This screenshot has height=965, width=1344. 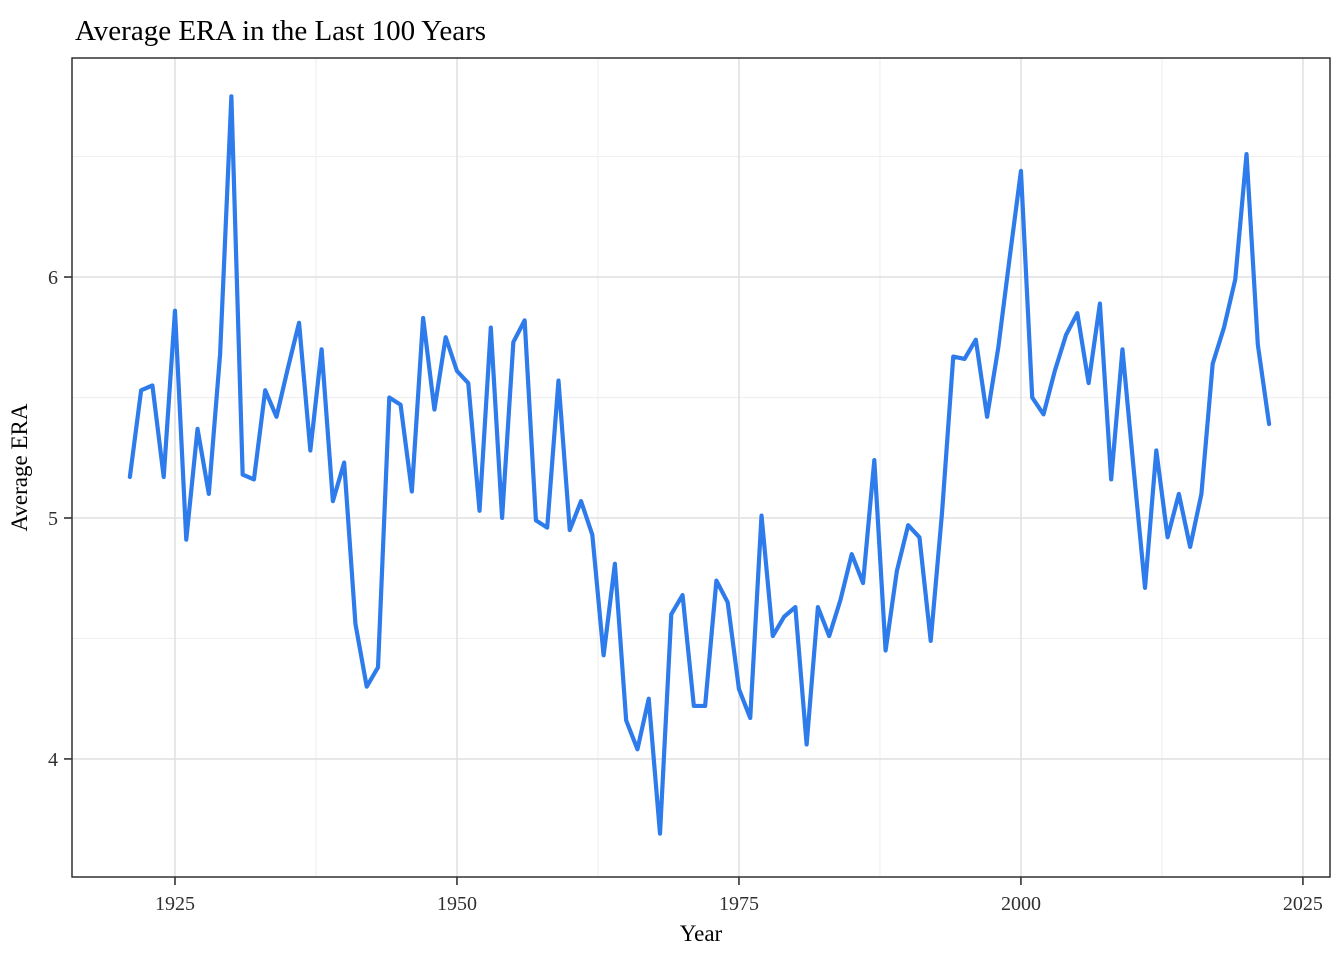 What do you see at coordinates (739, 904) in the screenshot?
I see `x-tick-label: 1975` at bounding box center [739, 904].